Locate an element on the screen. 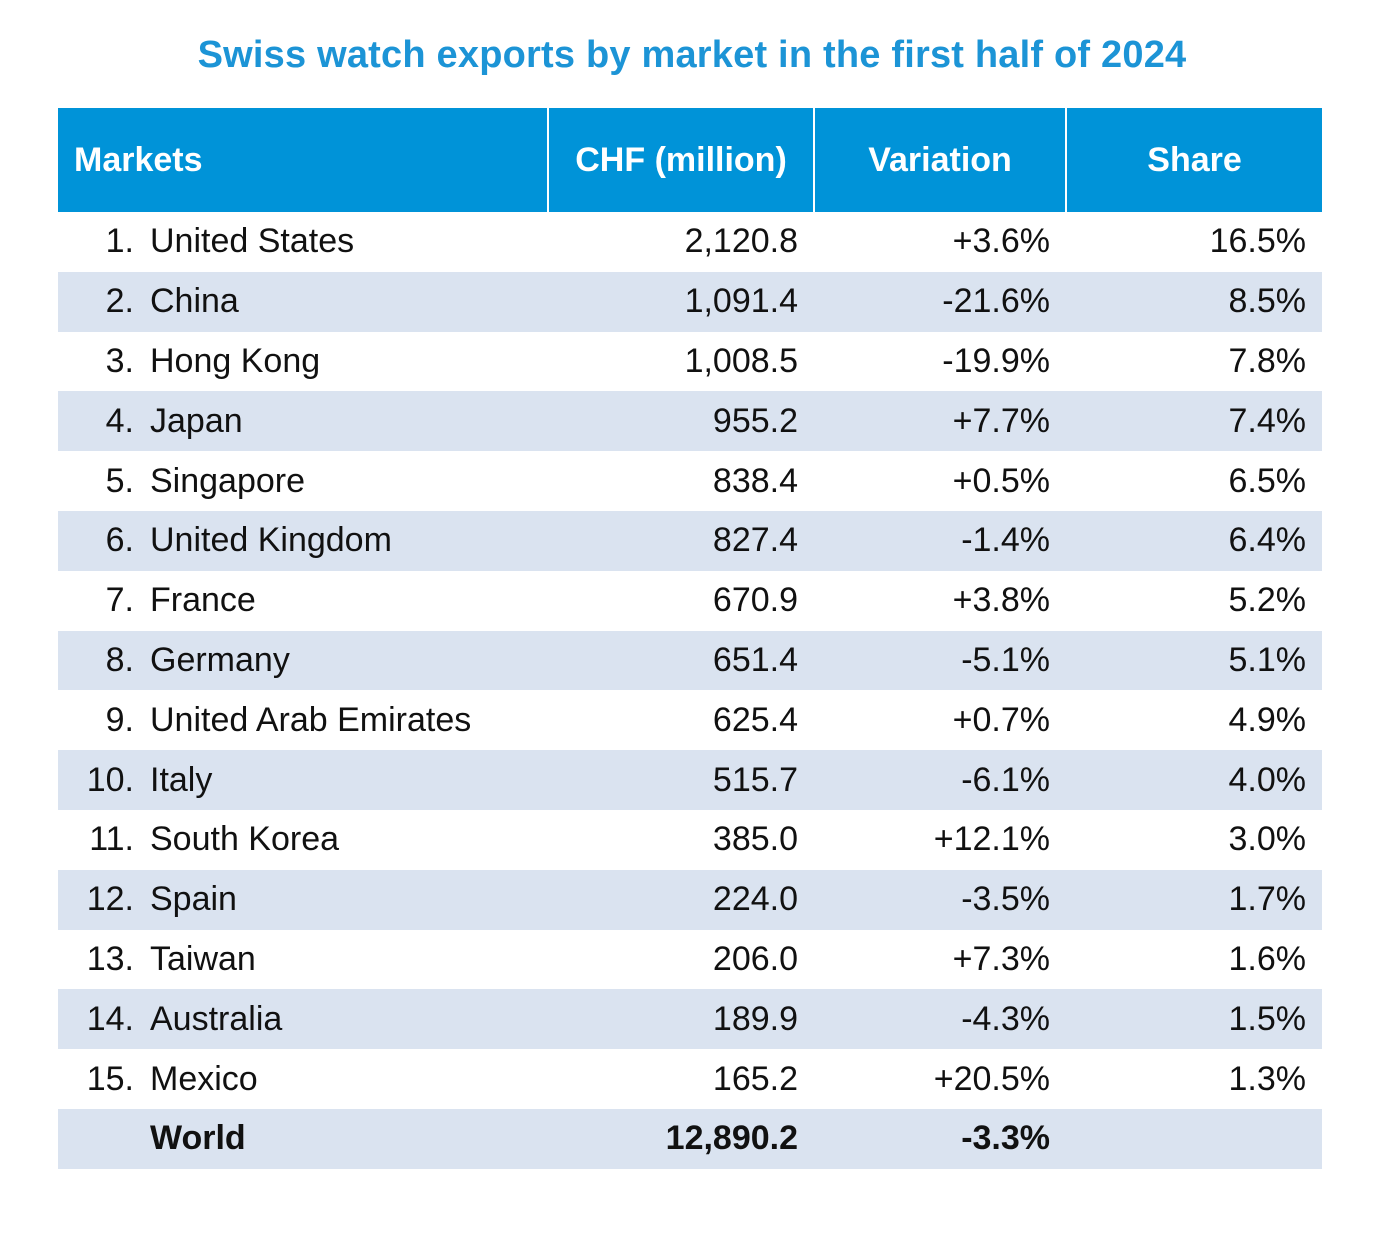 The height and width of the screenshot is (1250, 1384). header-markets: Markets is located at coordinates (304, 160).